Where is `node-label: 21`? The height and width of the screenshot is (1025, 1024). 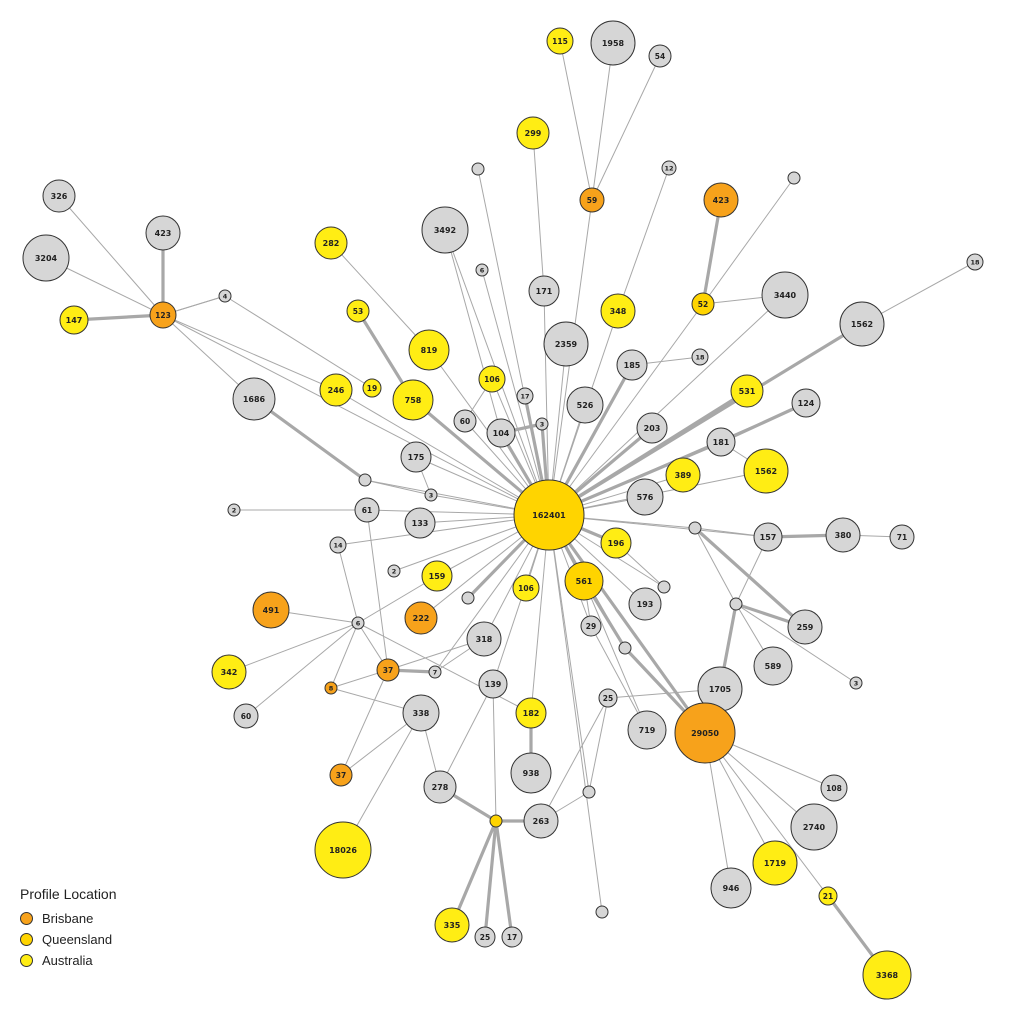 node-label: 21 is located at coordinates (828, 896).